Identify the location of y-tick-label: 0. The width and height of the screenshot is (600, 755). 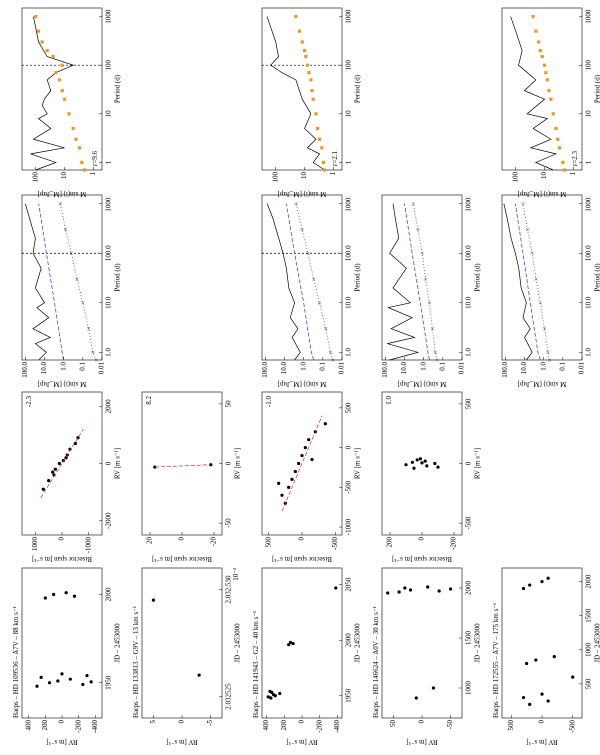
(302, 722).